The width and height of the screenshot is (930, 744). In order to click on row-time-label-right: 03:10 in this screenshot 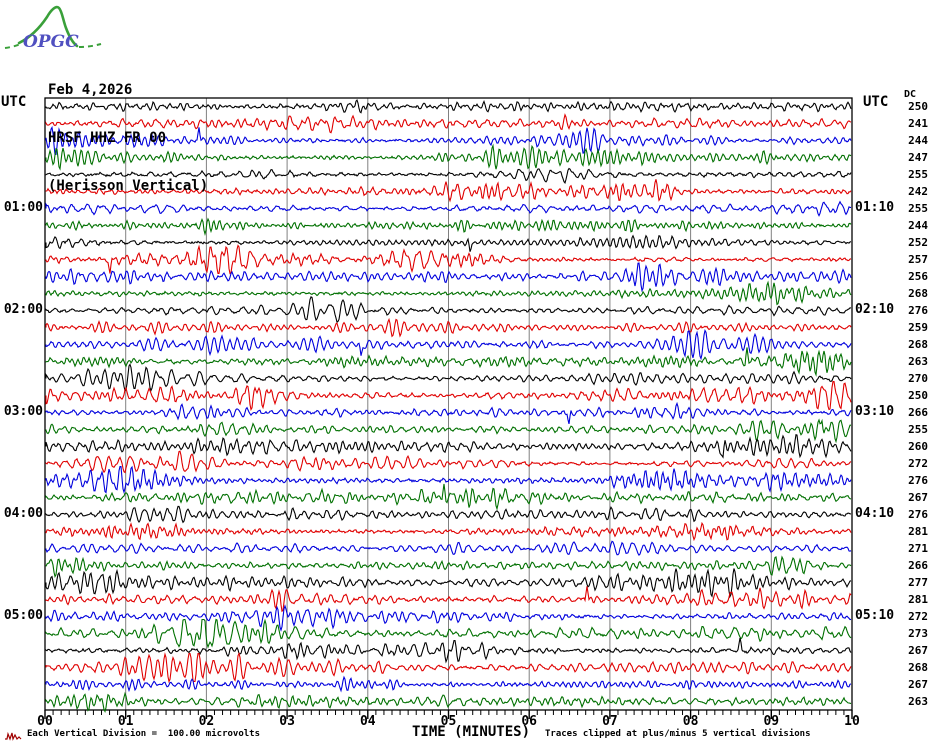, I will do `click(875, 411)`.